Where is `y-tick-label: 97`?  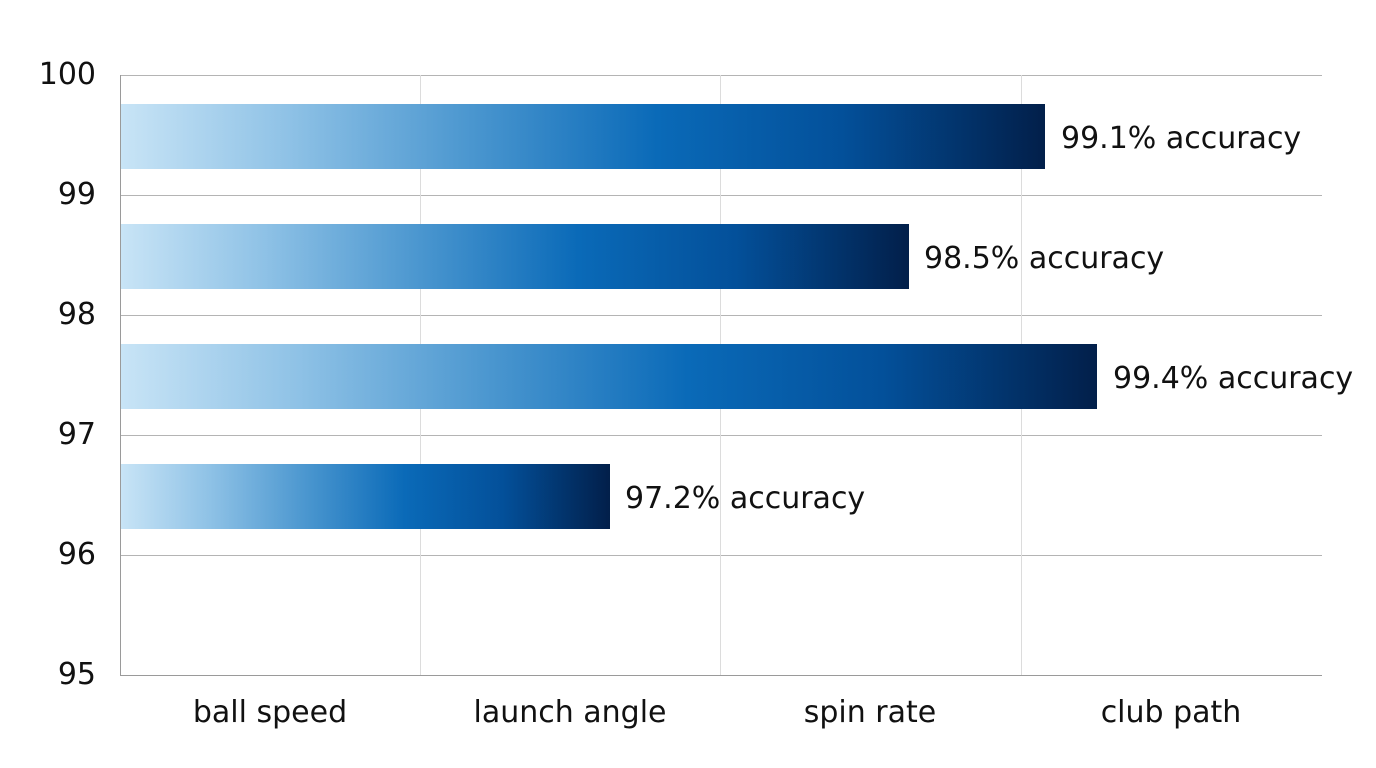
y-tick-label: 97 is located at coordinates (76, 434).